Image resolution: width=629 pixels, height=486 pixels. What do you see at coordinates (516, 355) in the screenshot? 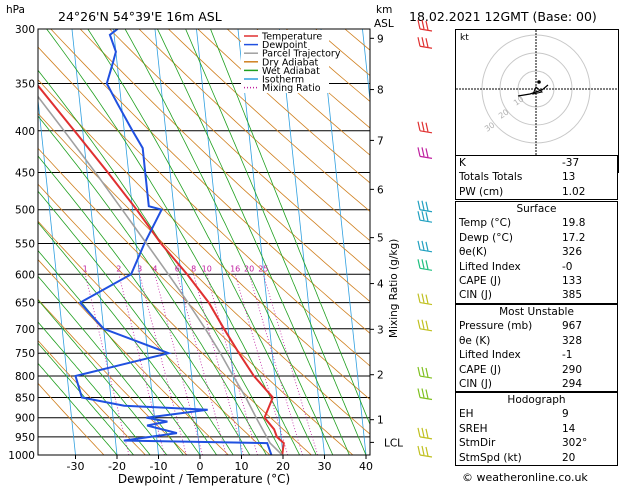
I see `most-unstable-row: Lifted Index -1` at bounding box center [516, 355].